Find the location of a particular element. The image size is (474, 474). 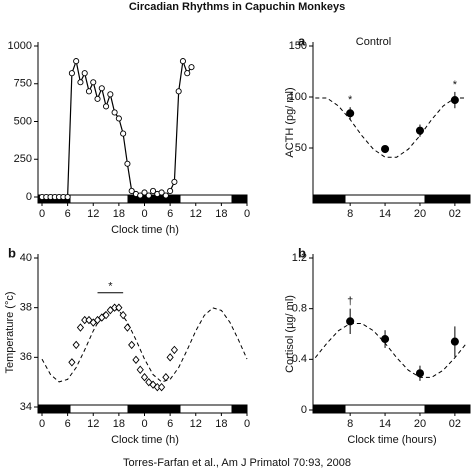

y-axis-label: Temperature (°c) is located at coordinates (10, 332).